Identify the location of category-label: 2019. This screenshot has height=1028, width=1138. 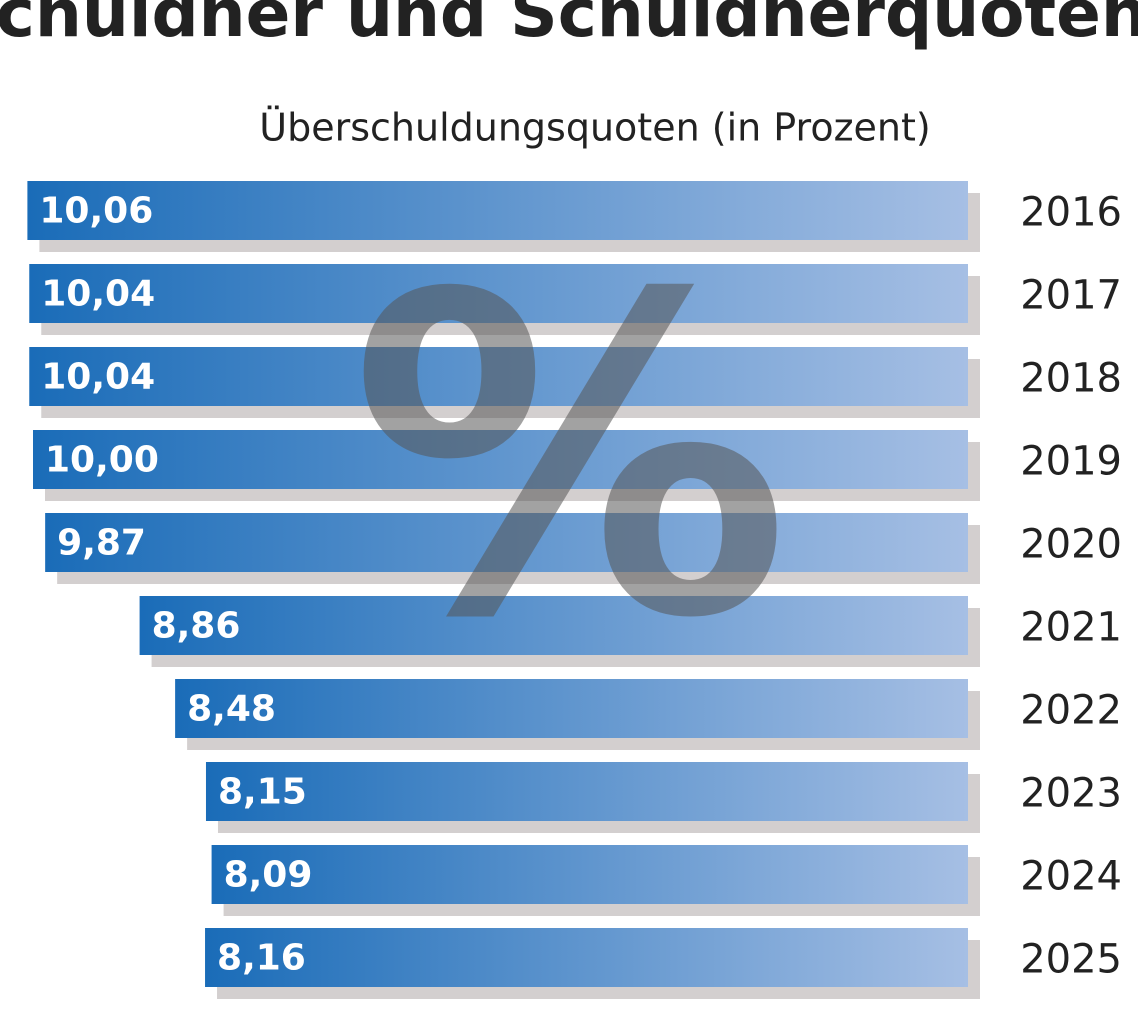
(1071, 462).